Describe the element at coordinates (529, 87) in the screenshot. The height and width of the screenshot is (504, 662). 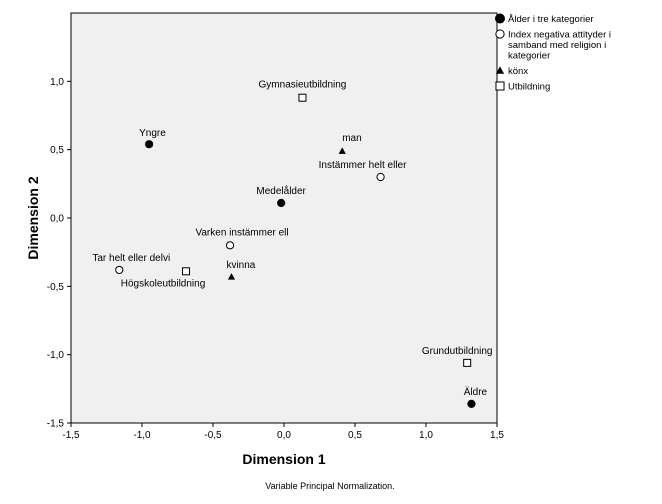
I see `legend-label: Utbildning` at that location.